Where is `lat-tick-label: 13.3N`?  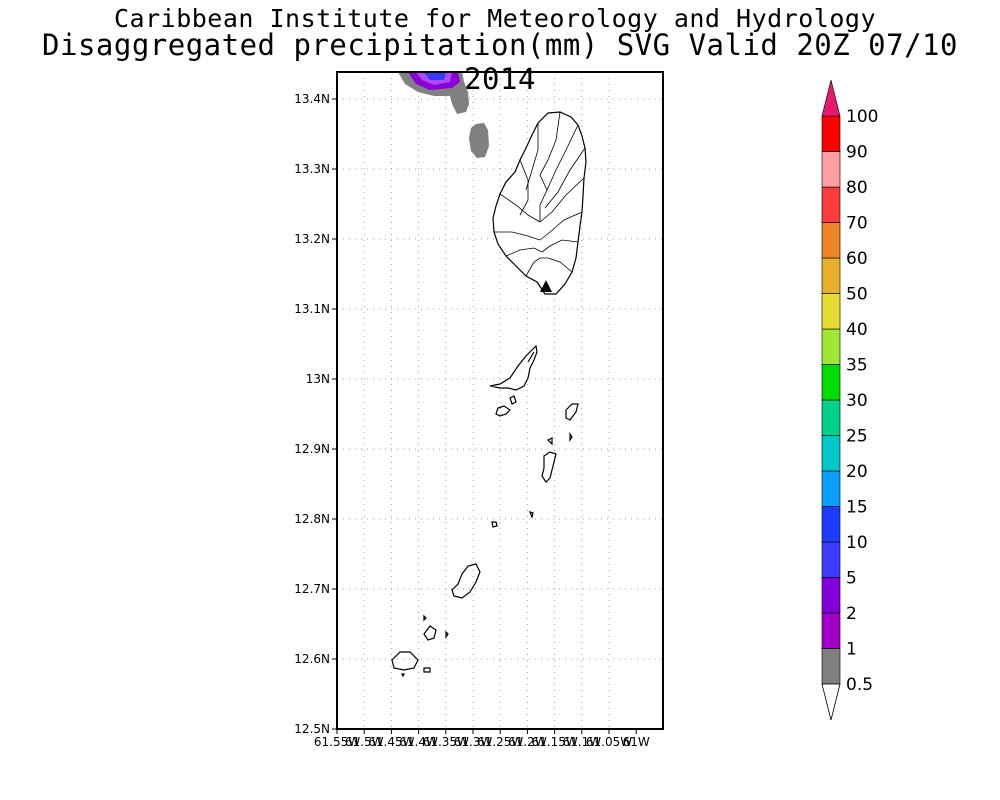
lat-tick-label: 13.3N is located at coordinates (312, 169).